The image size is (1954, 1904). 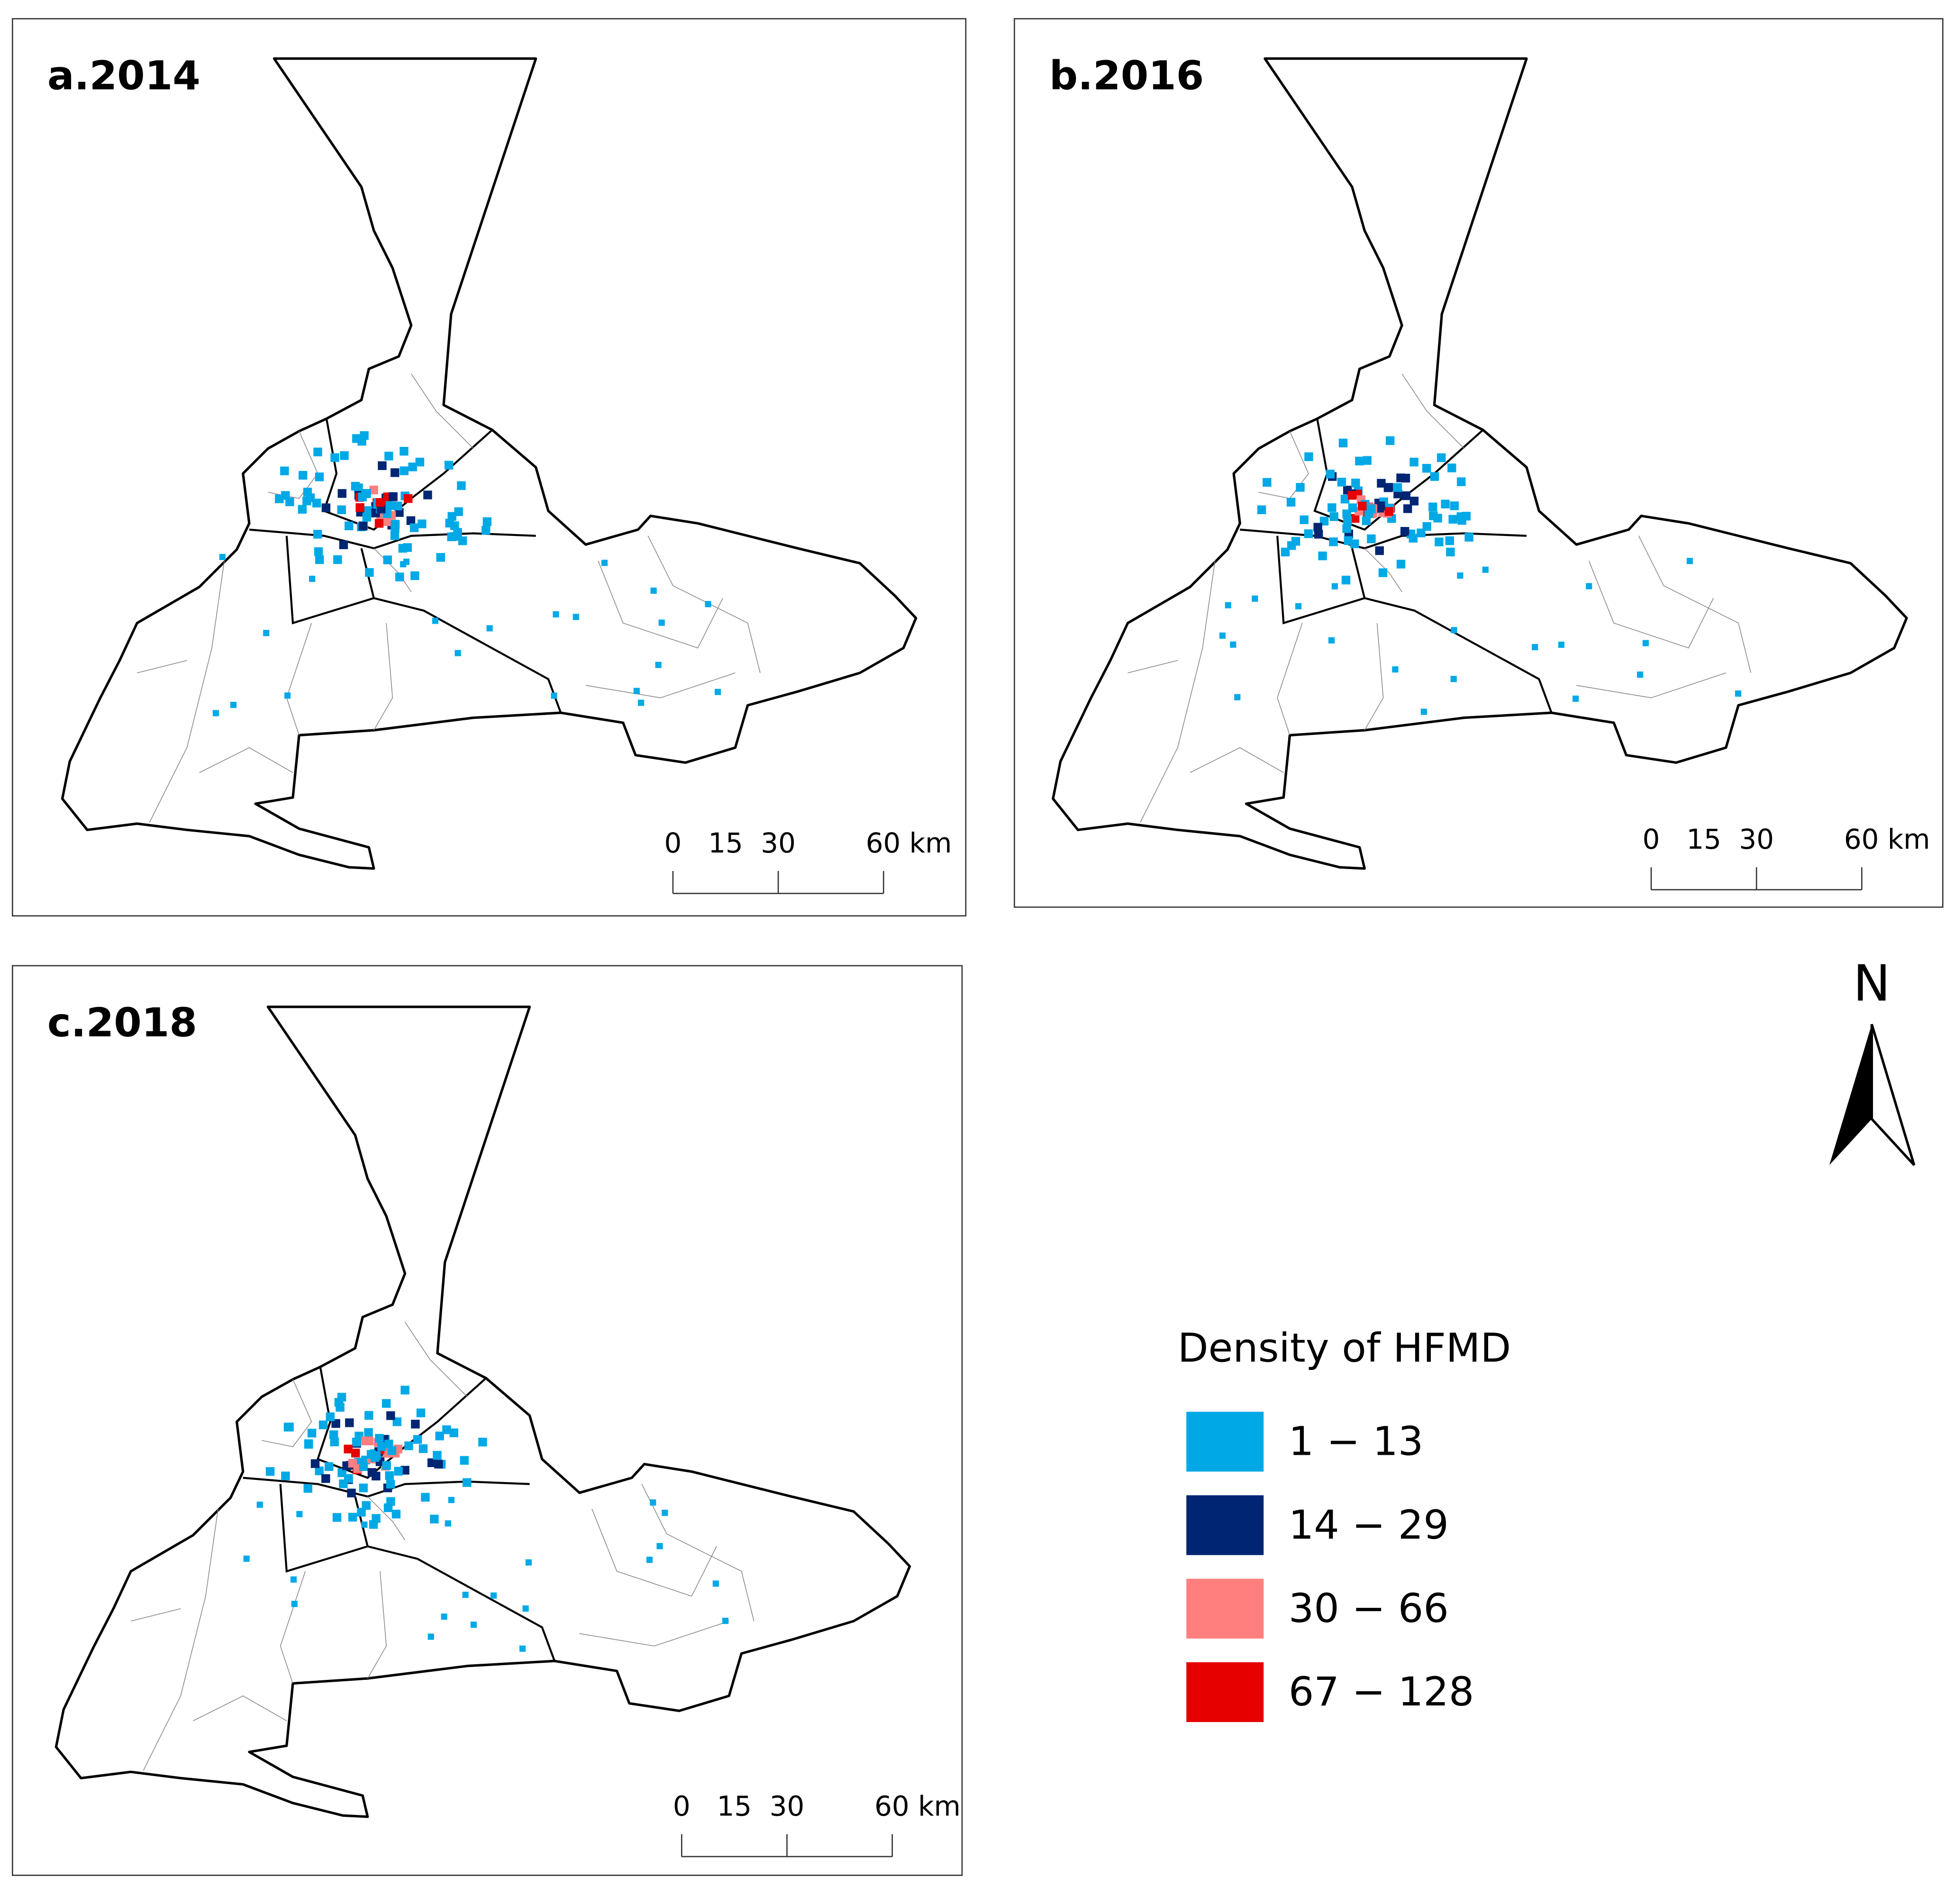 What do you see at coordinates (1369, 1608) in the screenshot?
I see `legend-label: 30 − 66` at bounding box center [1369, 1608].